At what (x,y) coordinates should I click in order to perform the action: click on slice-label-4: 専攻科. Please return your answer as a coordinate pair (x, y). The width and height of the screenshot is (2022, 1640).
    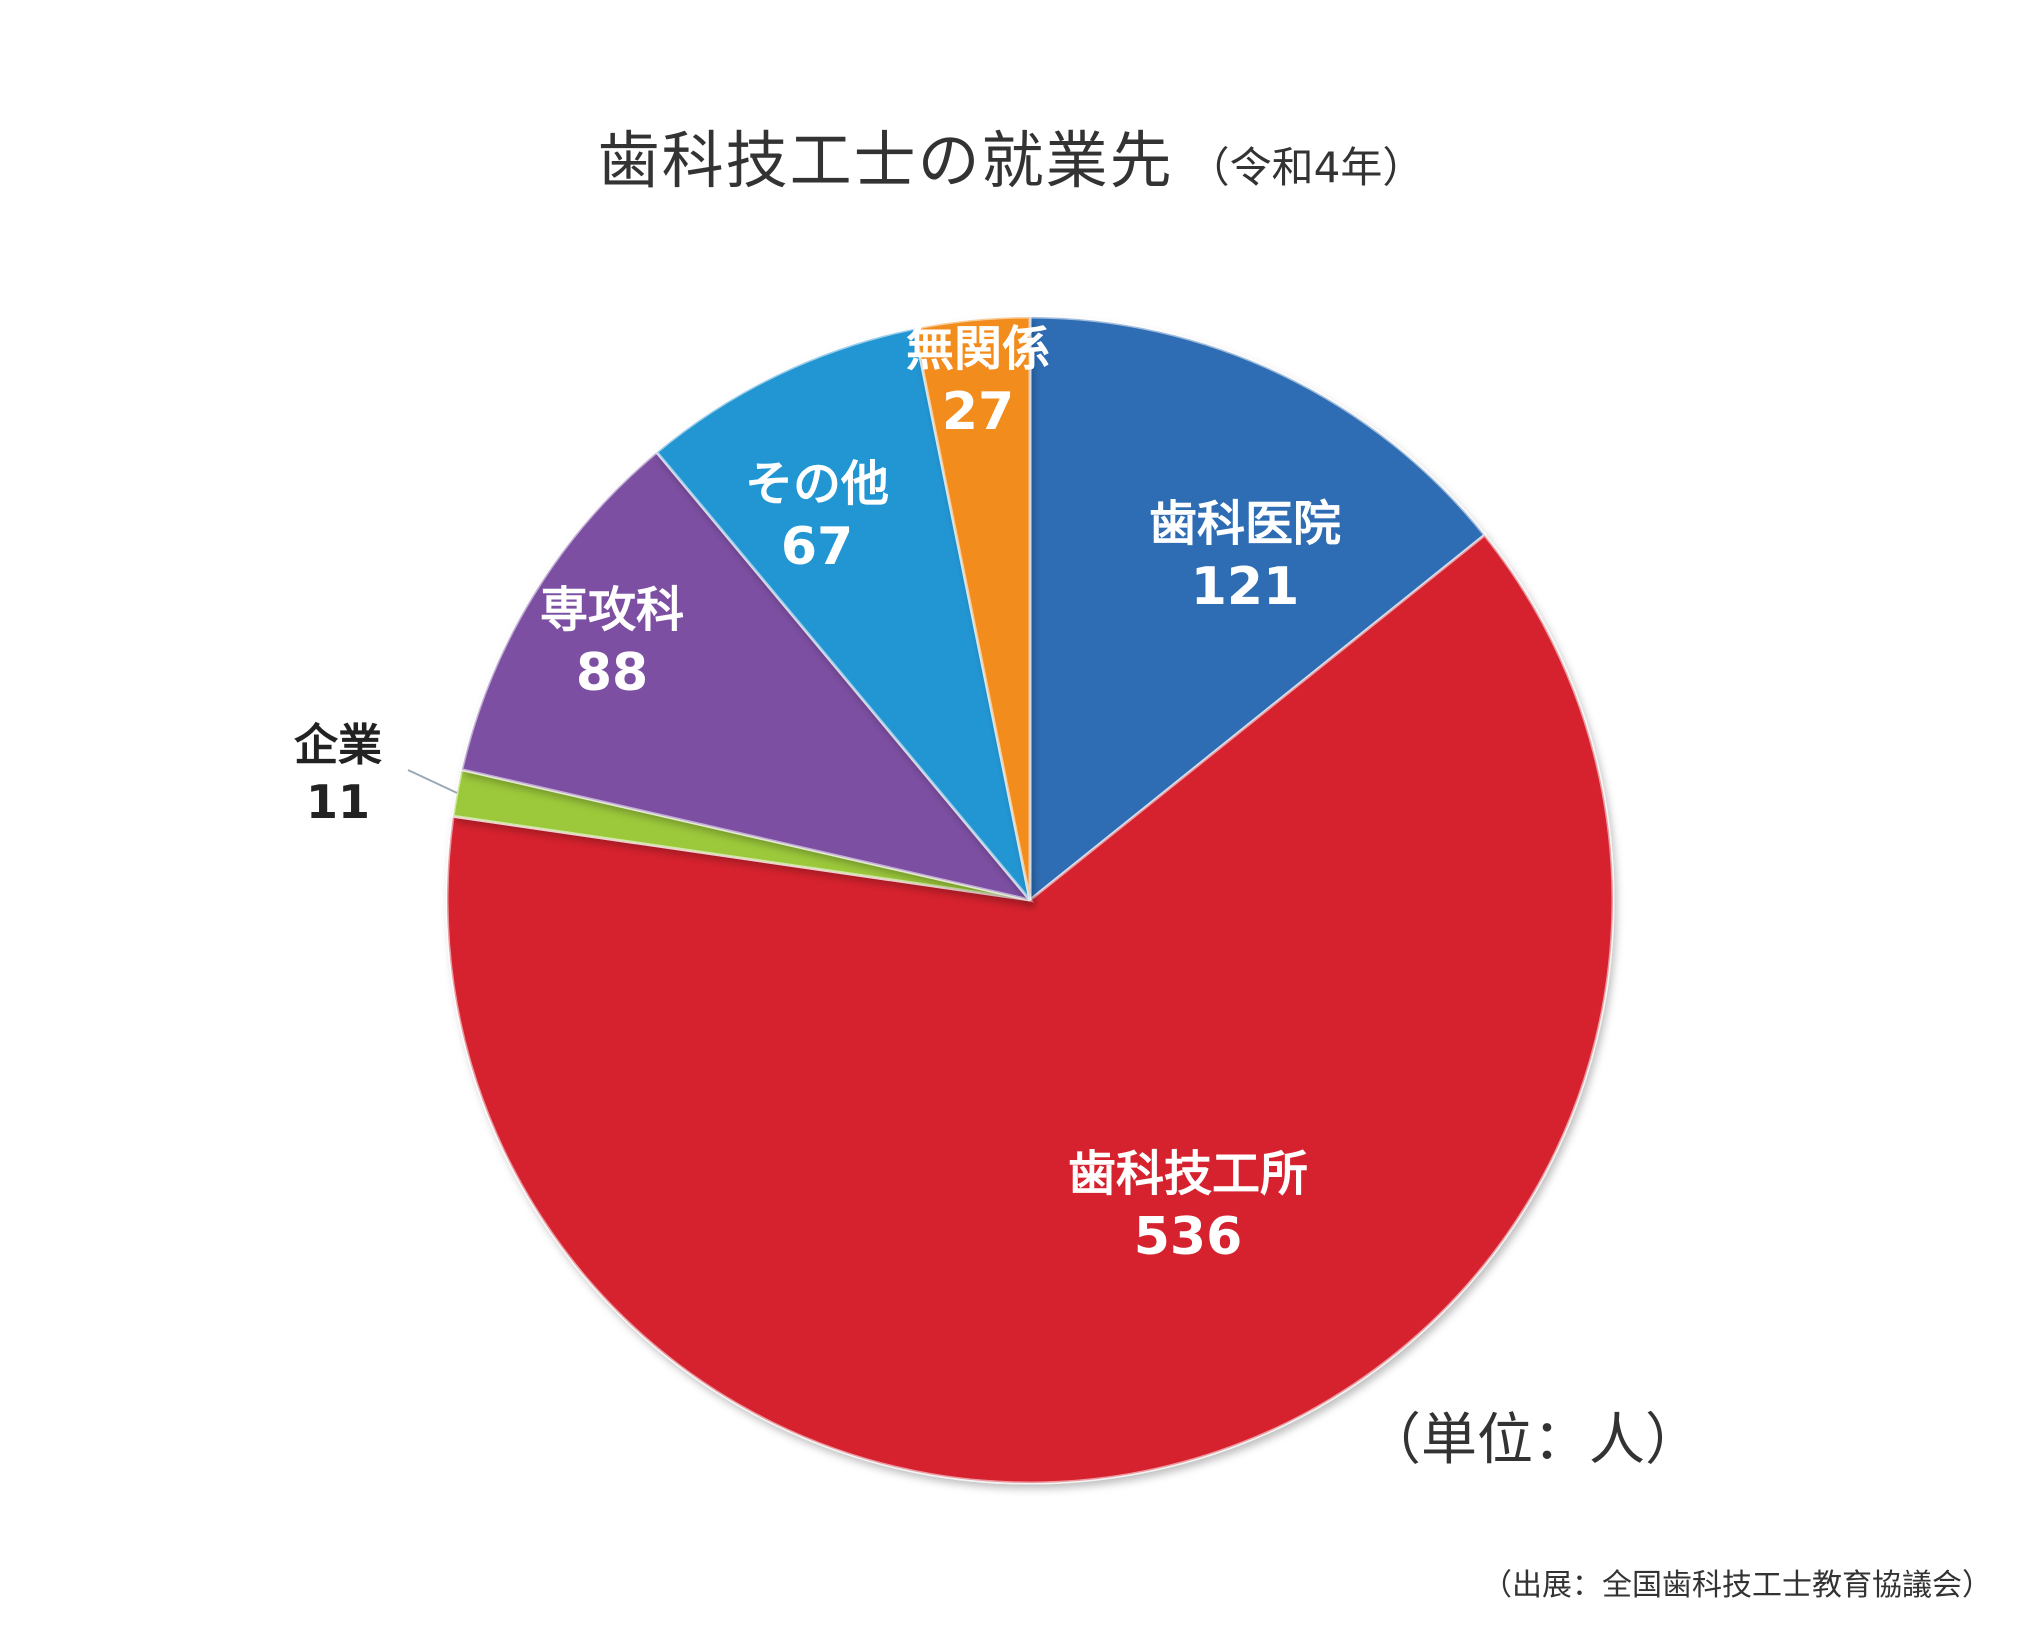
    Looking at the image, I should click on (612, 610).